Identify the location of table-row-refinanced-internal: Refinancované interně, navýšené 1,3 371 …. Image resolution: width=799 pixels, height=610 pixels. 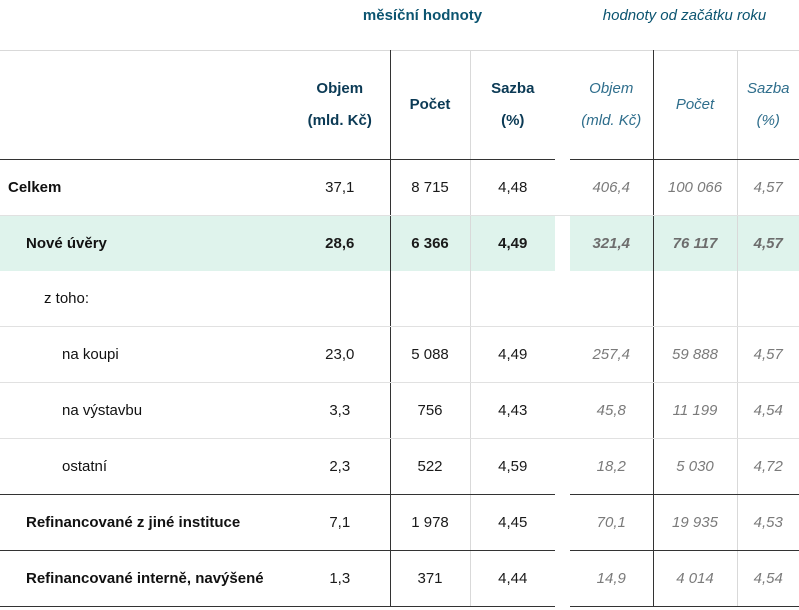
(399, 578).